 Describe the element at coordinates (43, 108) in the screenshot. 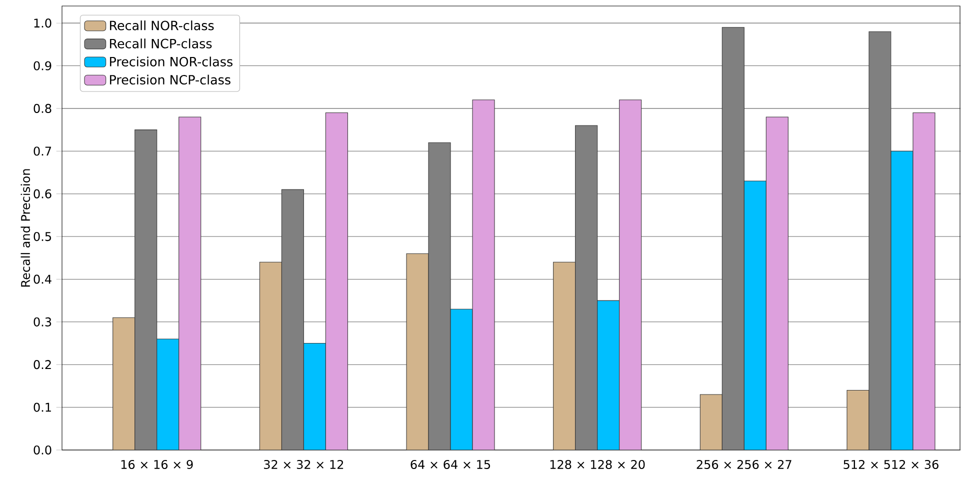

I see `y-tick-label: 0.8` at that location.